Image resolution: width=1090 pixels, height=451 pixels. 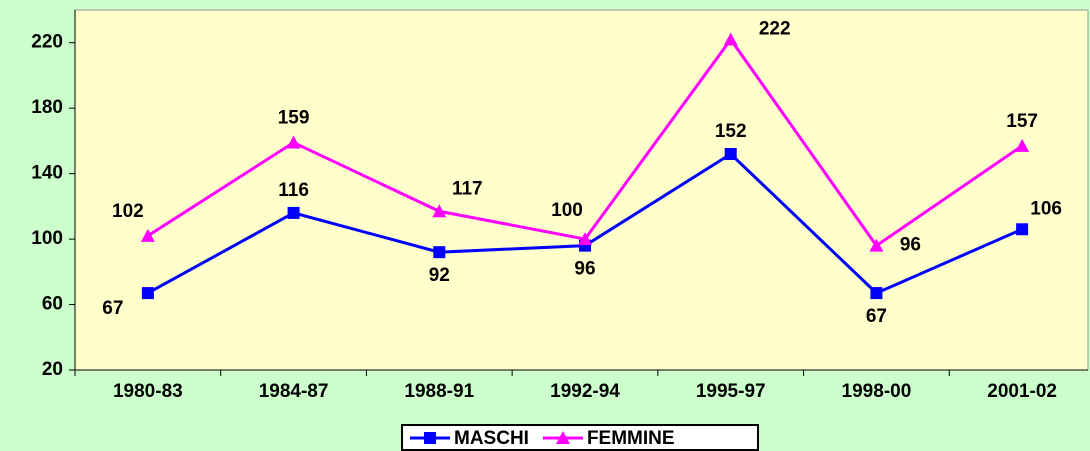 What do you see at coordinates (439, 391) in the screenshot?
I see `x-tick-label: 1988-91` at bounding box center [439, 391].